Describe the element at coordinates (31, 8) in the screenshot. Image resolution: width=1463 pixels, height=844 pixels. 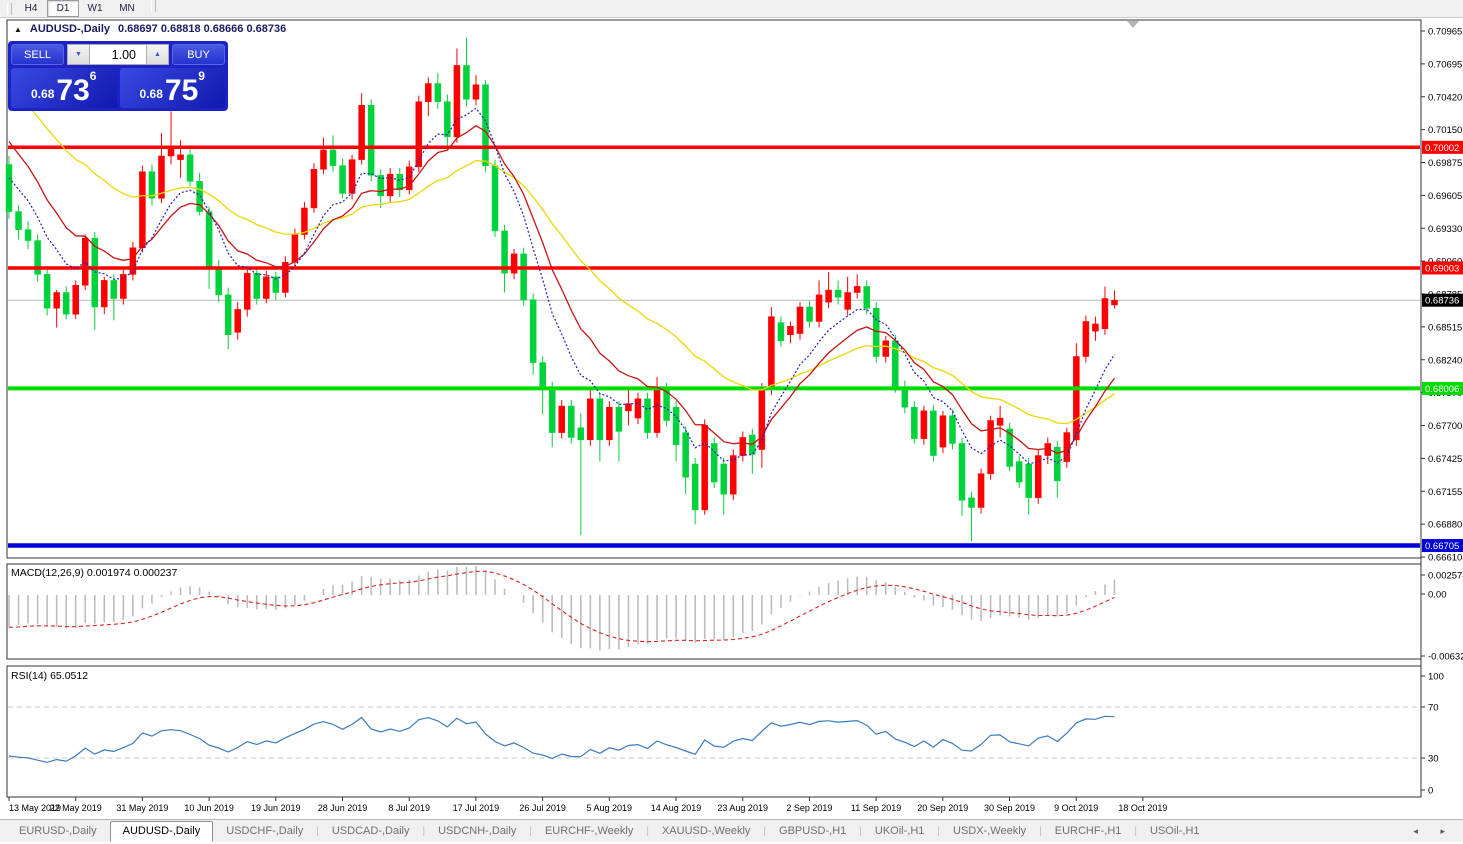
I see `timeframe-button-h4: H4` at that location.